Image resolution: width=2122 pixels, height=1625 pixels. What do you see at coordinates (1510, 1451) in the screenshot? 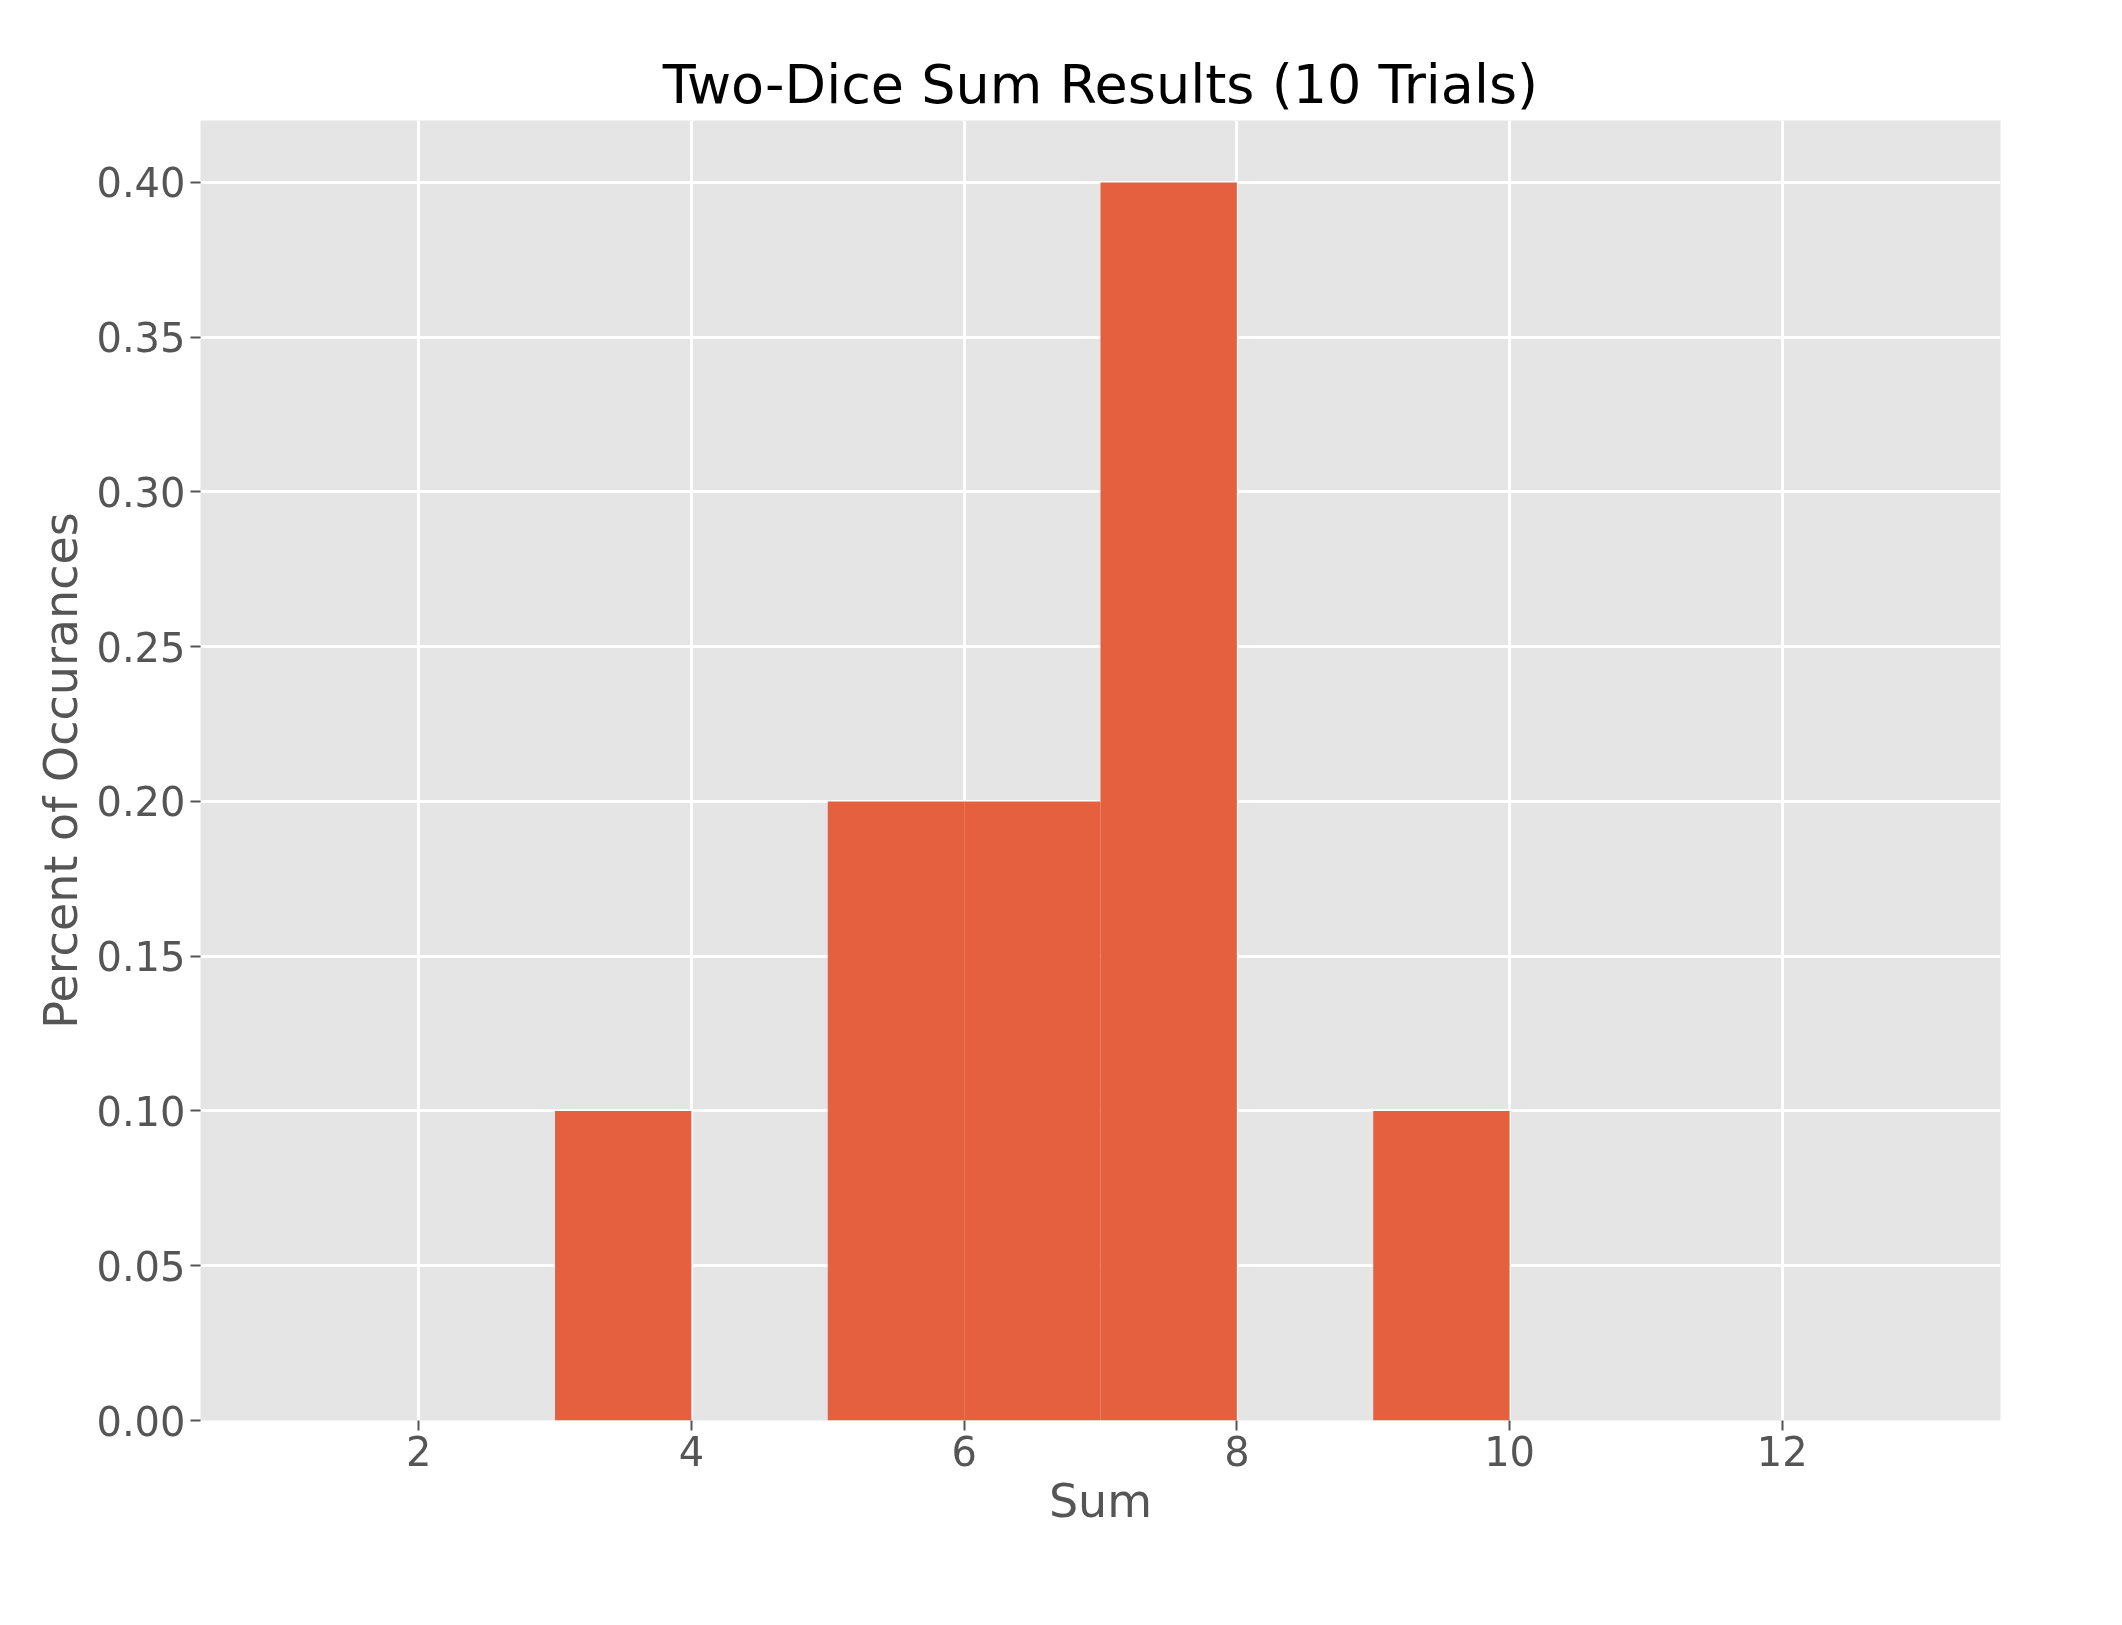
I see `x-tick-label: 10` at bounding box center [1510, 1451].